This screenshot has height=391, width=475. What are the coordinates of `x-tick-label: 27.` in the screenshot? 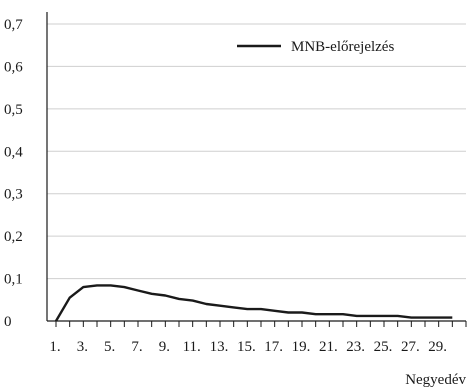 It's located at (410, 347).